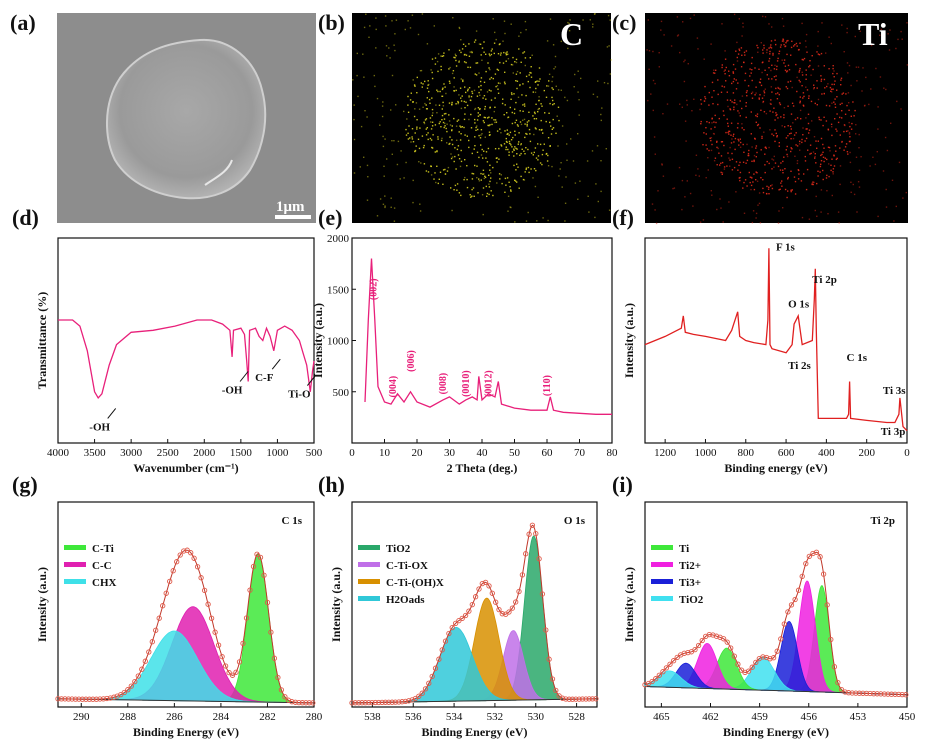 This screenshot has width=926, height=751. I want to click on y-tick-label: 500, so click(341, 393).